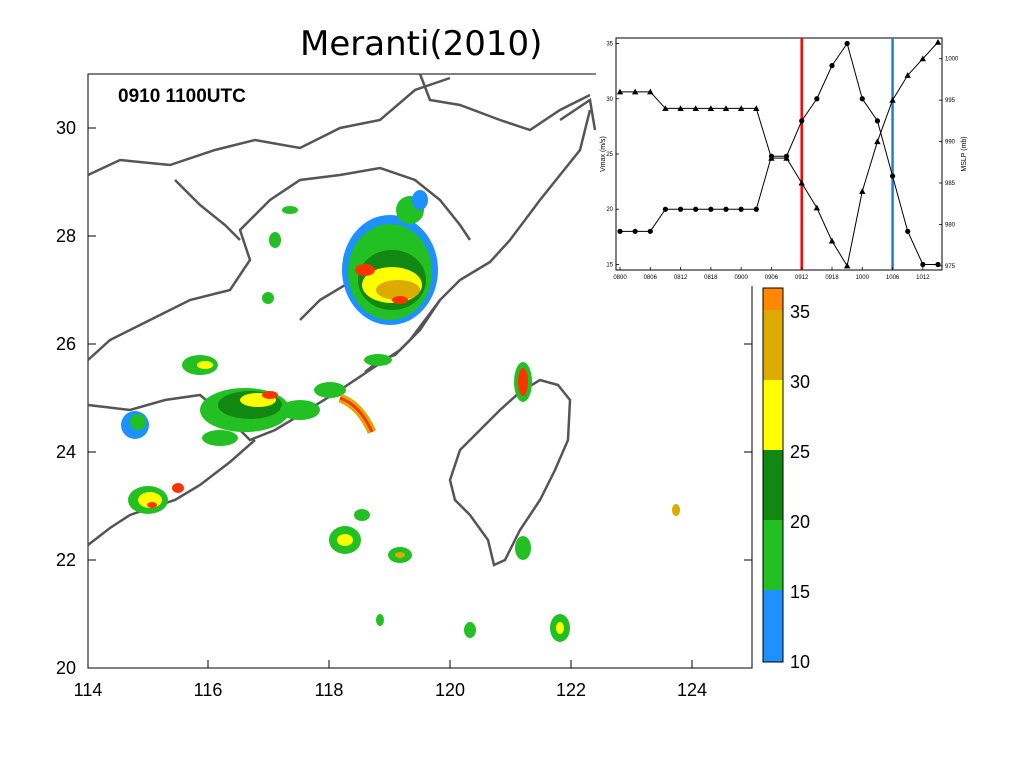 Image resolution: width=1024 pixels, height=768 pixels. Describe the element at coordinates (773, 299) in the screenshot. I see `colorbar-segment-35-plus` at that location.